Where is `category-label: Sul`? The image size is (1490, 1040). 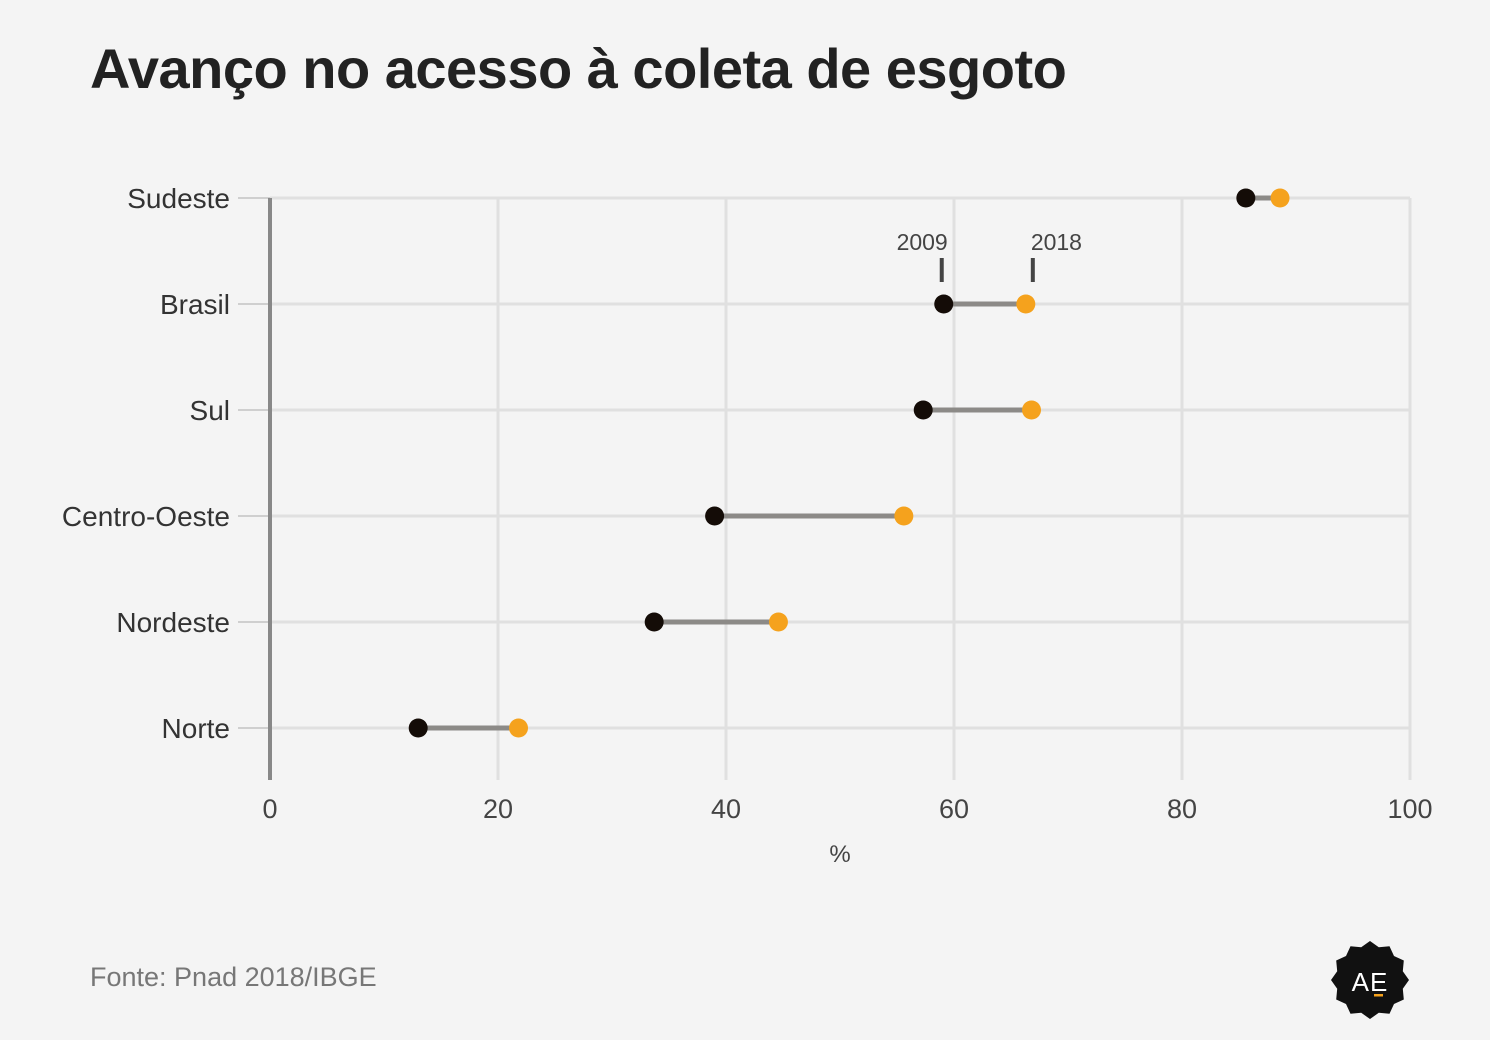 category-label: Sul is located at coordinates (210, 410).